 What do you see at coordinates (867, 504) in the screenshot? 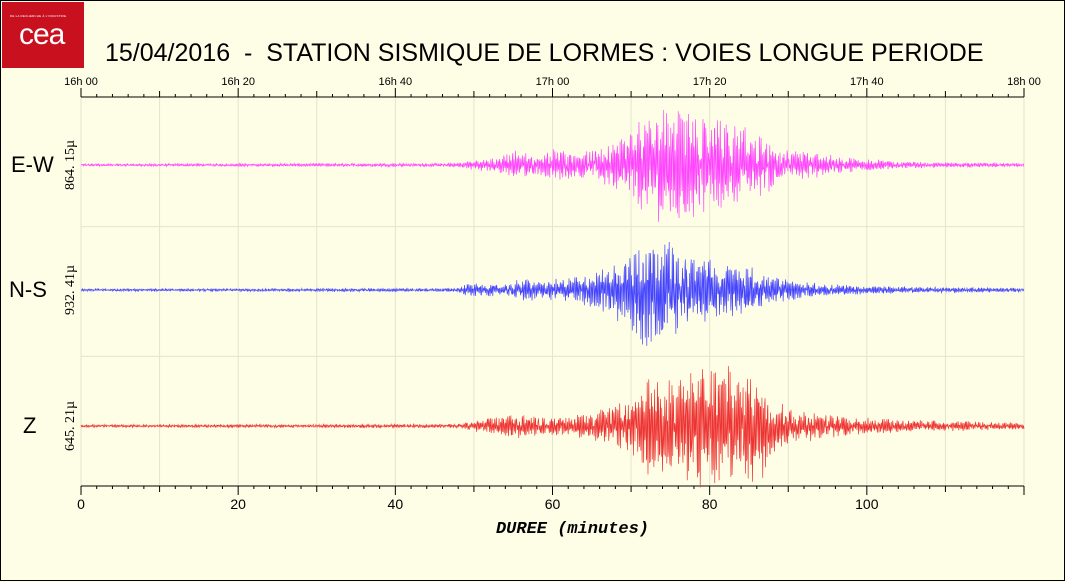
I see `x-tick-label: 100` at bounding box center [867, 504].